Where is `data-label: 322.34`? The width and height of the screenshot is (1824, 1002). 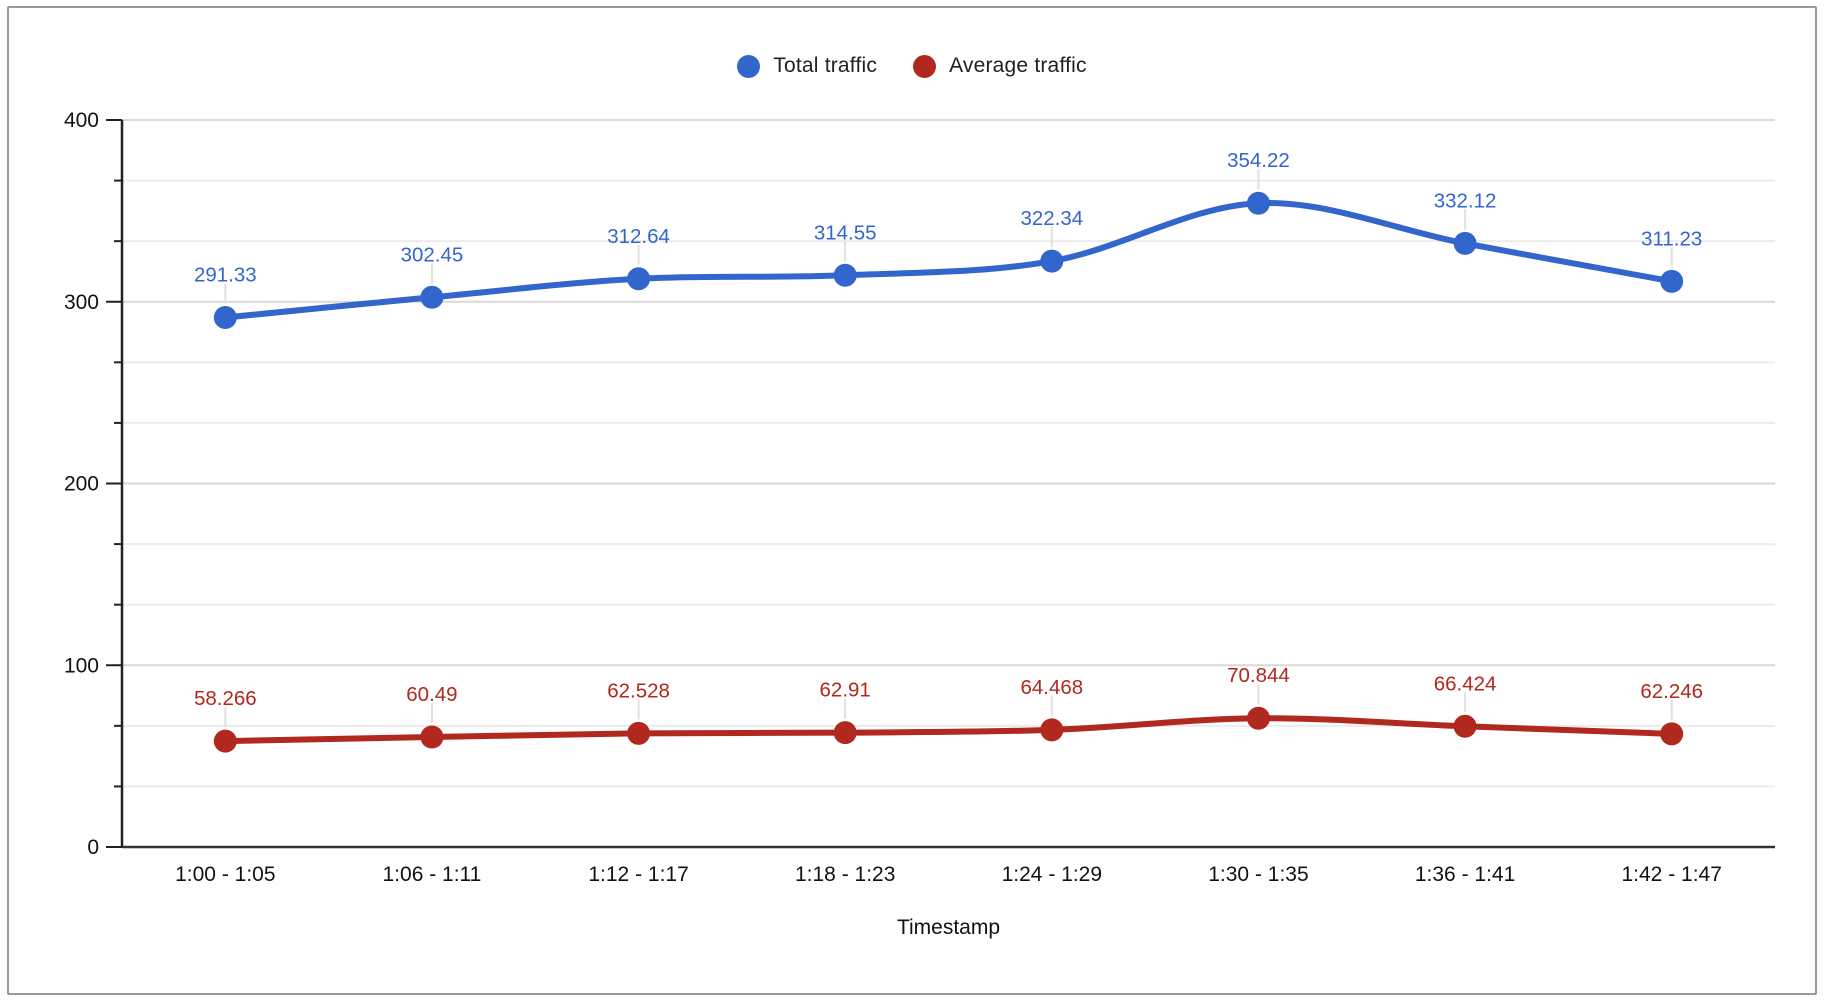
data-label: 322.34 is located at coordinates (1051, 218).